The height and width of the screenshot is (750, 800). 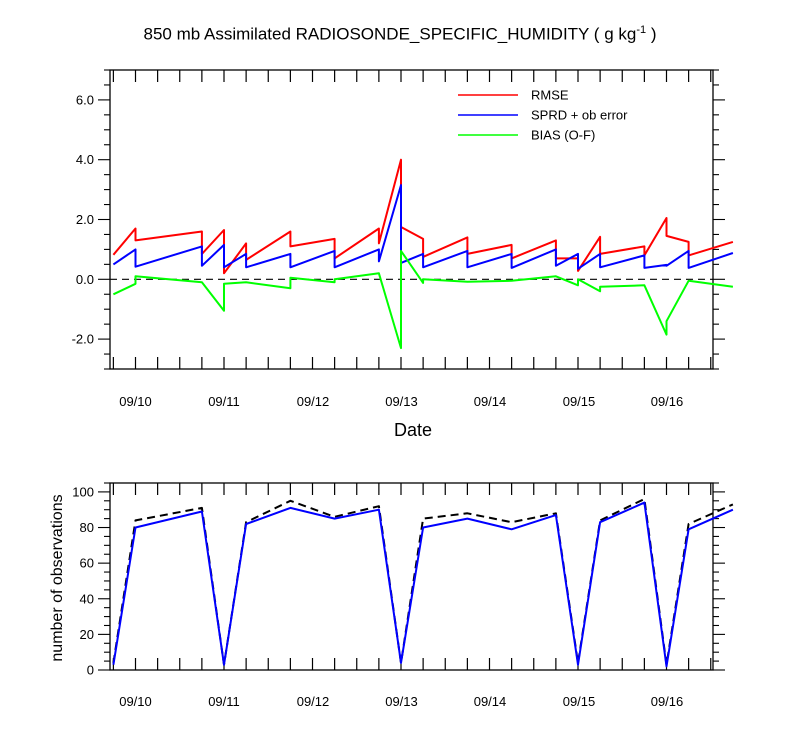 What do you see at coordinates (85, 99) in the screenshot?
I see `main-y-tick-label: 6.0` at bounding box center [85, 99].